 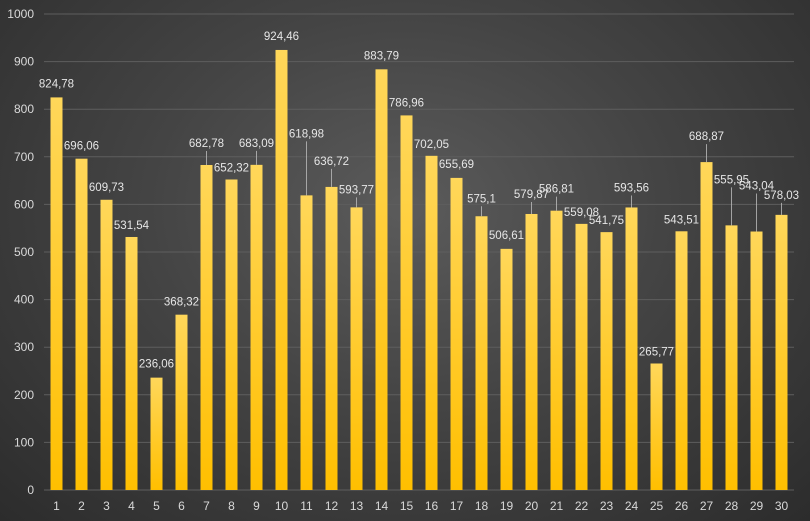 I want to click on y-tick-label: 0, so click(x=30, y=490).